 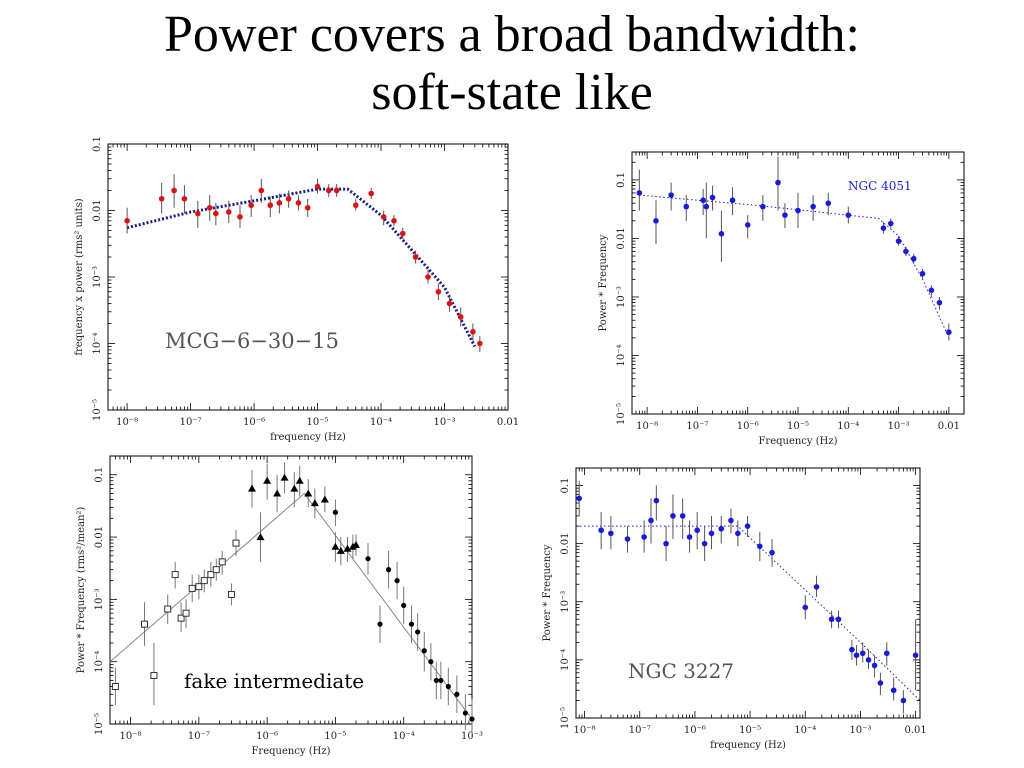 I want to click on y-tick-label: 0.1, so click(x=97, y=144).